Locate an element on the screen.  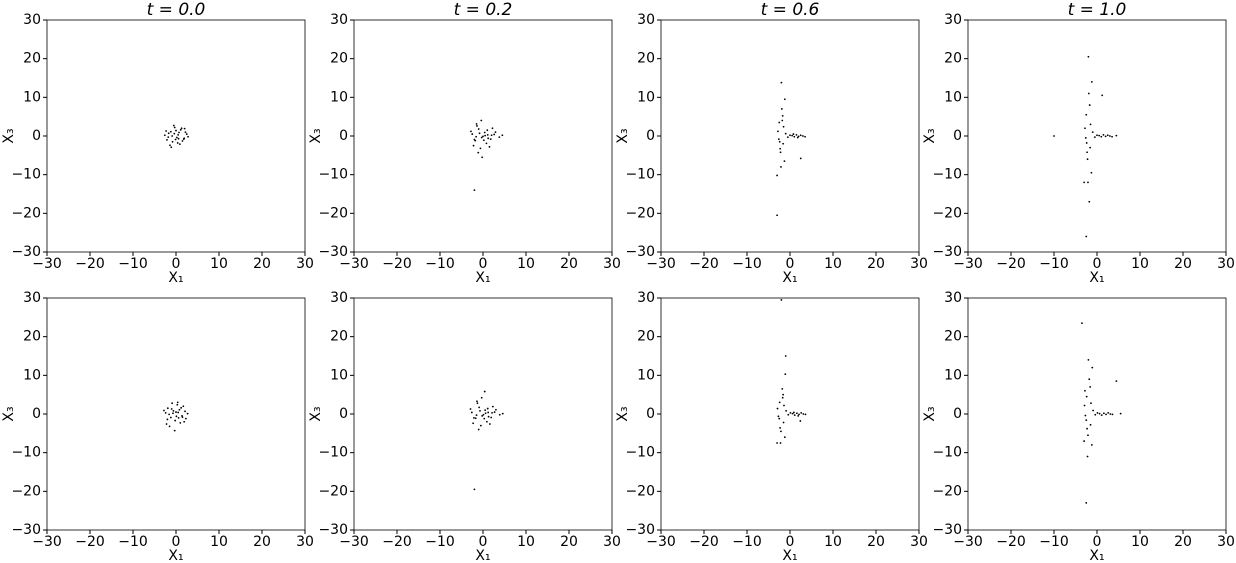
y-tick-label: −10 is located at coordinates (947, 453).